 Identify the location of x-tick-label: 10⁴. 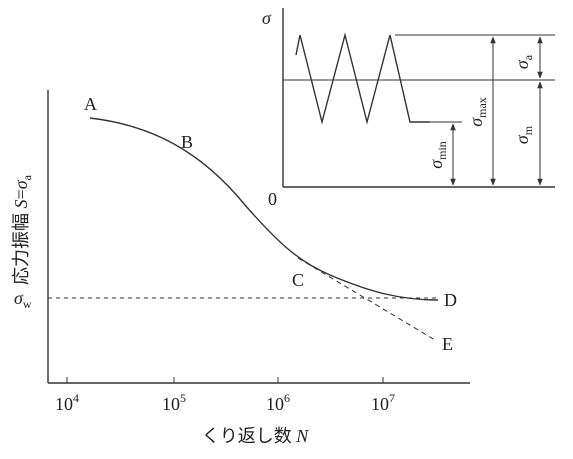
(67, 402).